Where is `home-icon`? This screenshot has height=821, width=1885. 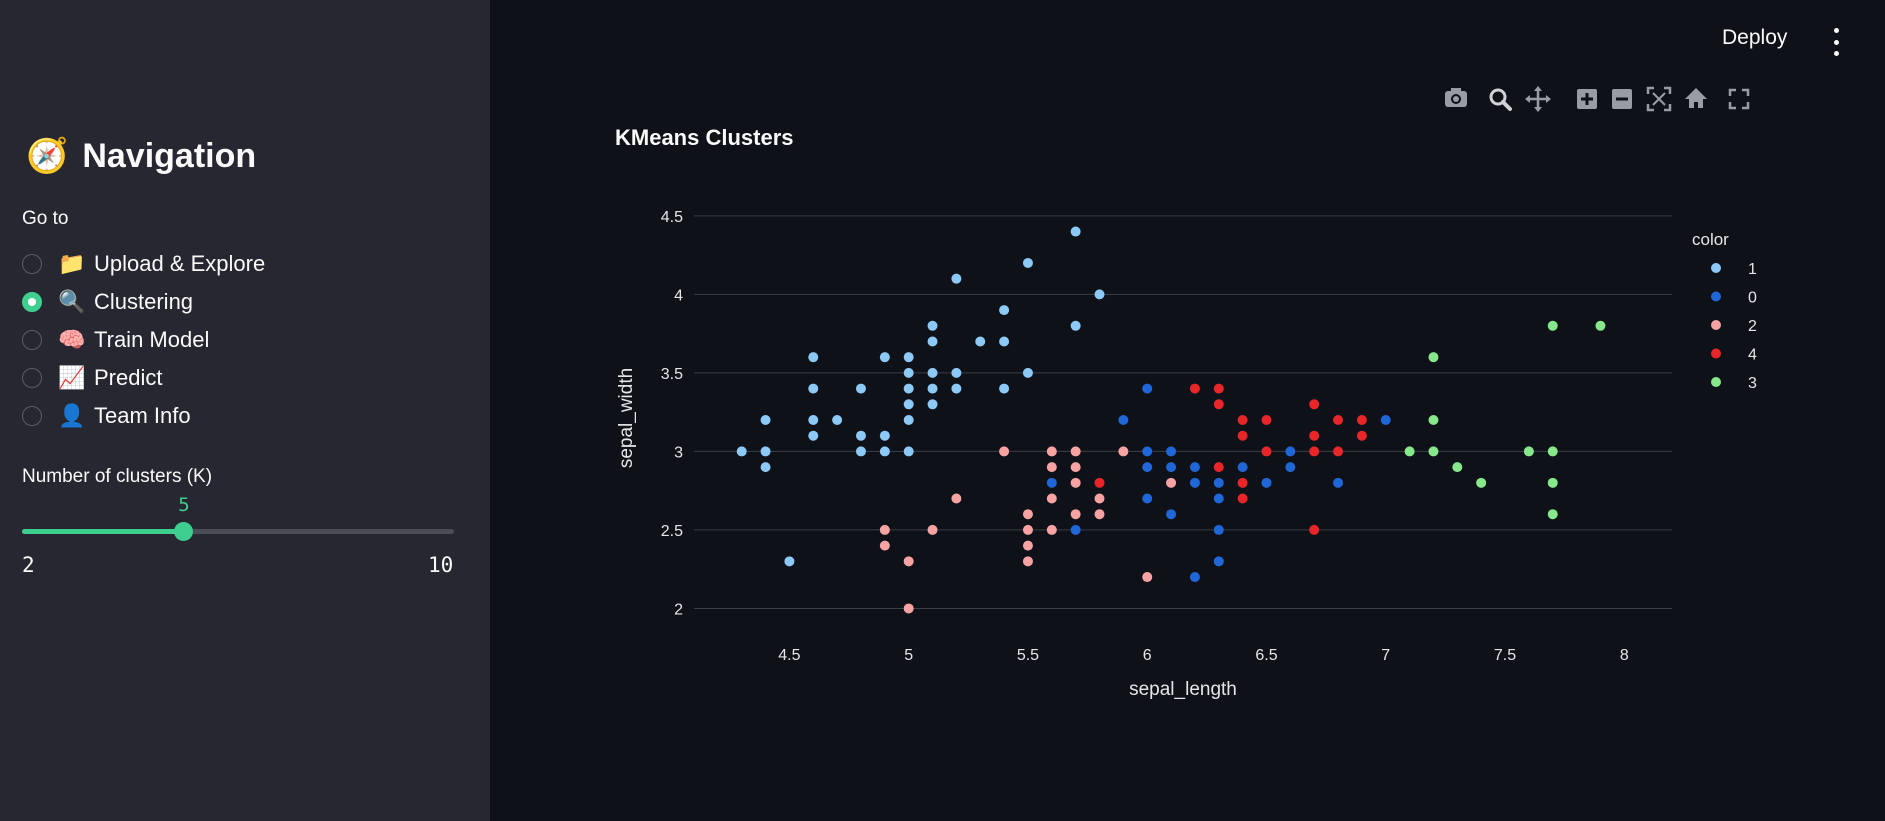 home-icon is located at coordinates (1696, 98).